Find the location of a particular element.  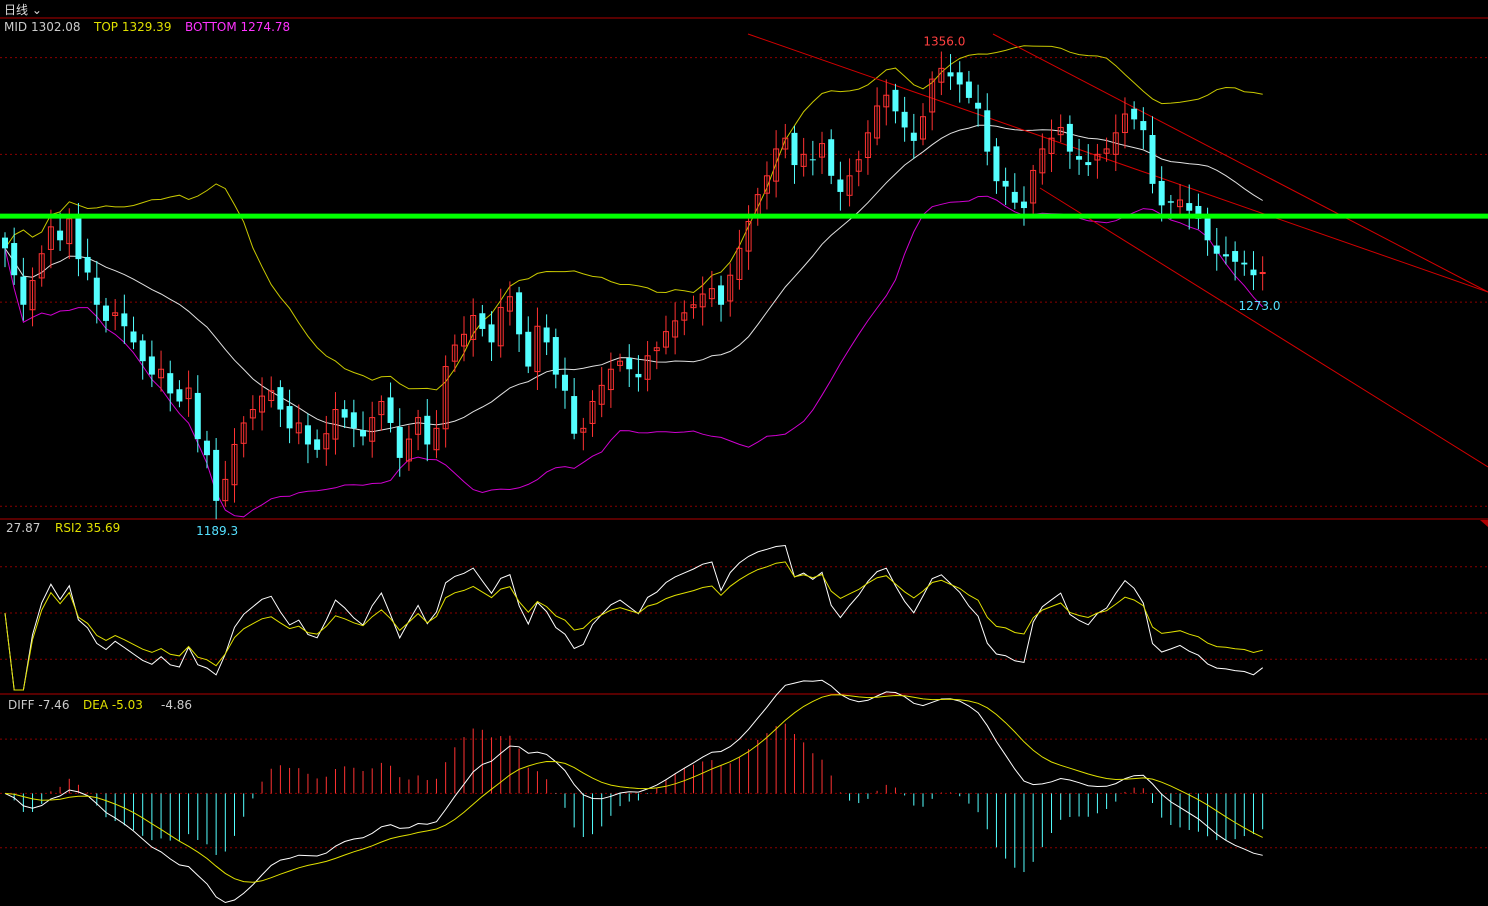

rsi2-legend: RSI2 35.69 is located at coordinates (87, 528).